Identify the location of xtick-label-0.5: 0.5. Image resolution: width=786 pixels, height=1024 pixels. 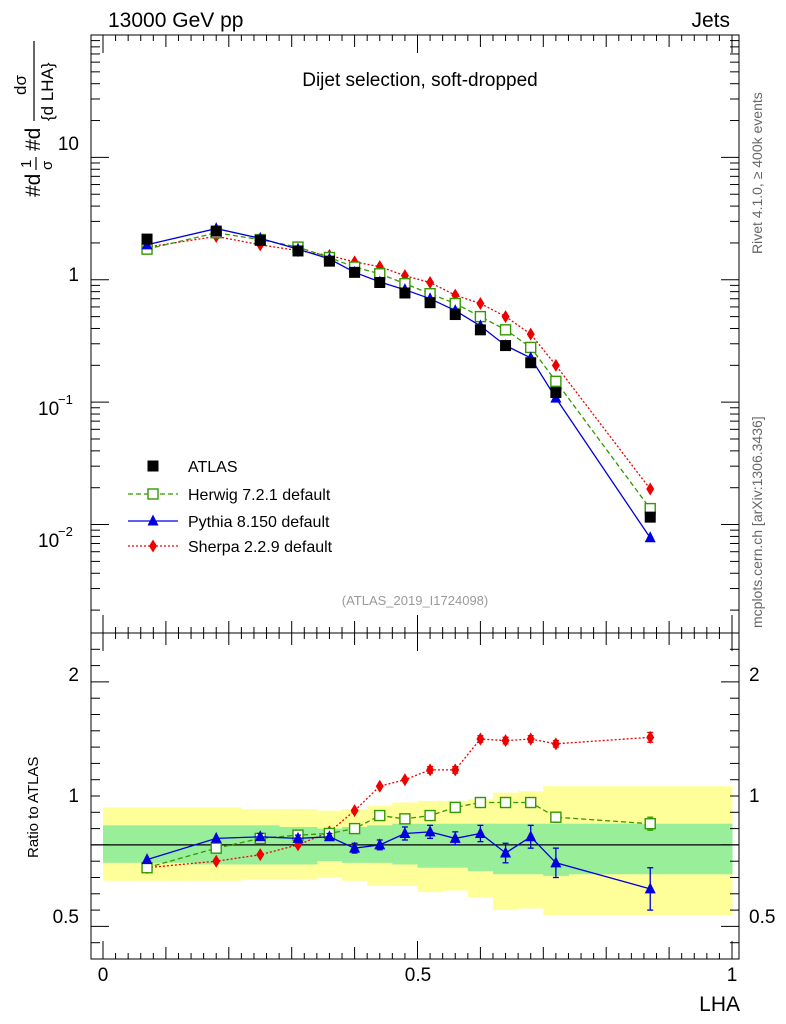
(418, 975).